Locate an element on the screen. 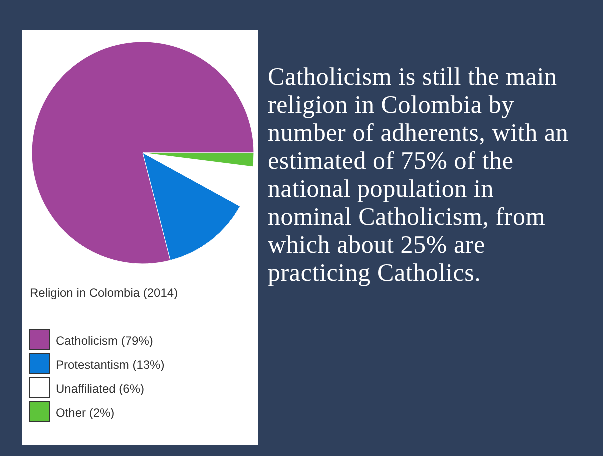 This screenshot has width=603, height=456. legend-label: Unaffiliated (6%) is located at coordinates (100, 389).